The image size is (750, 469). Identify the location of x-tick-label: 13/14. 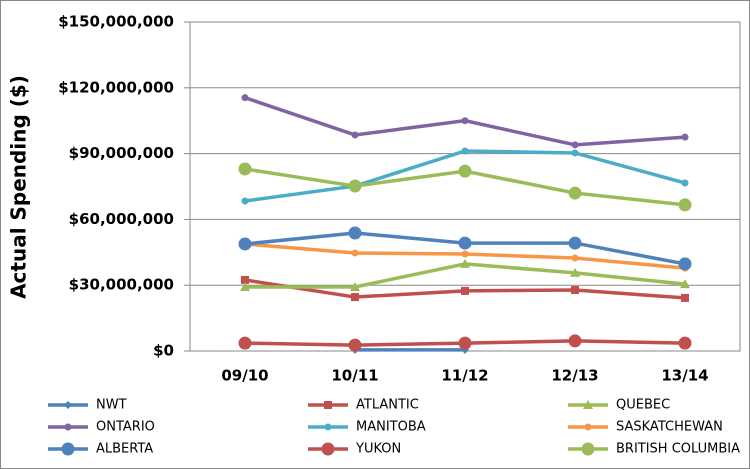
(684, 376).